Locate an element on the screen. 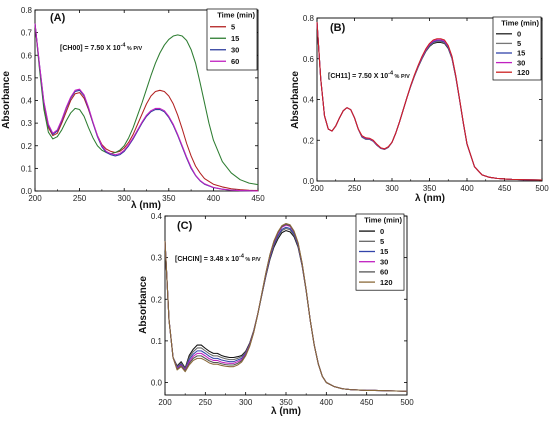 The height and width of the screenshot is (427, 550). concentration-annotation: [CH11] = 7.50 X 10-4 % P/V is located at coordinates (369, 76).